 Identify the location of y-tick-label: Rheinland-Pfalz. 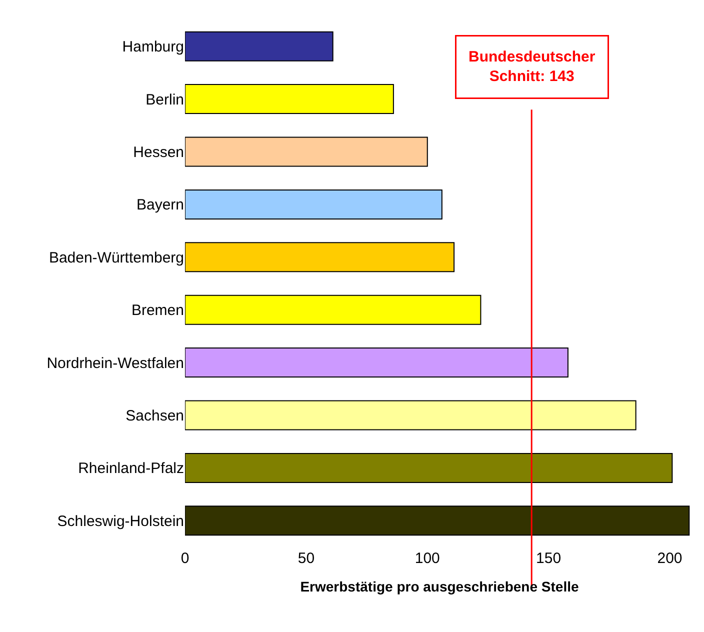
(131, 469).